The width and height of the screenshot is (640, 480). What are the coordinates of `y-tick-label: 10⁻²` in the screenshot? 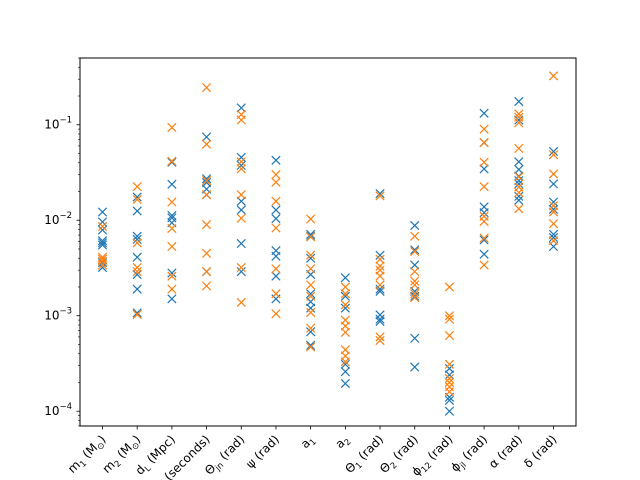 It's located at (58, 219).